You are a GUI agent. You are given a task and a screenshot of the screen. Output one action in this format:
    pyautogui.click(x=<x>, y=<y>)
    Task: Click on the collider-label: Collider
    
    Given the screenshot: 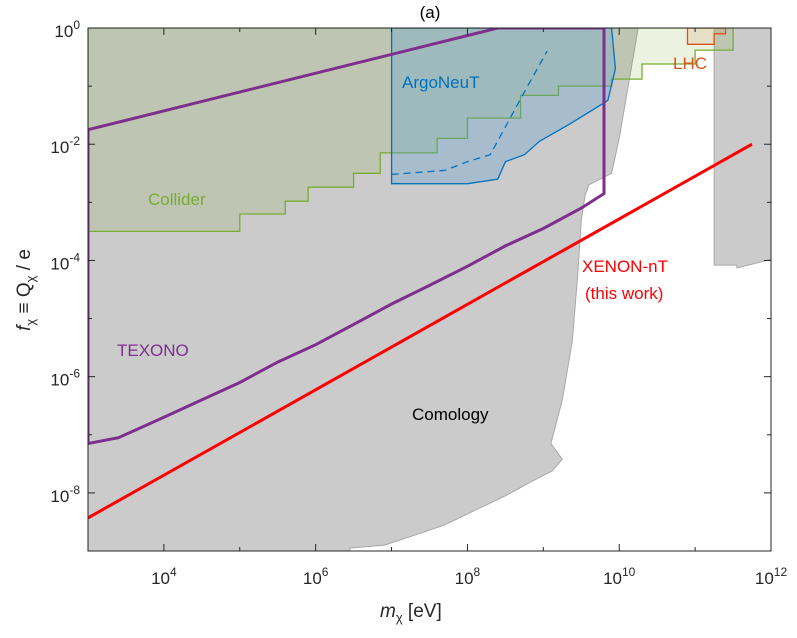 What is the action you would take?
    pyautogui.click(x=177, y=199)
    